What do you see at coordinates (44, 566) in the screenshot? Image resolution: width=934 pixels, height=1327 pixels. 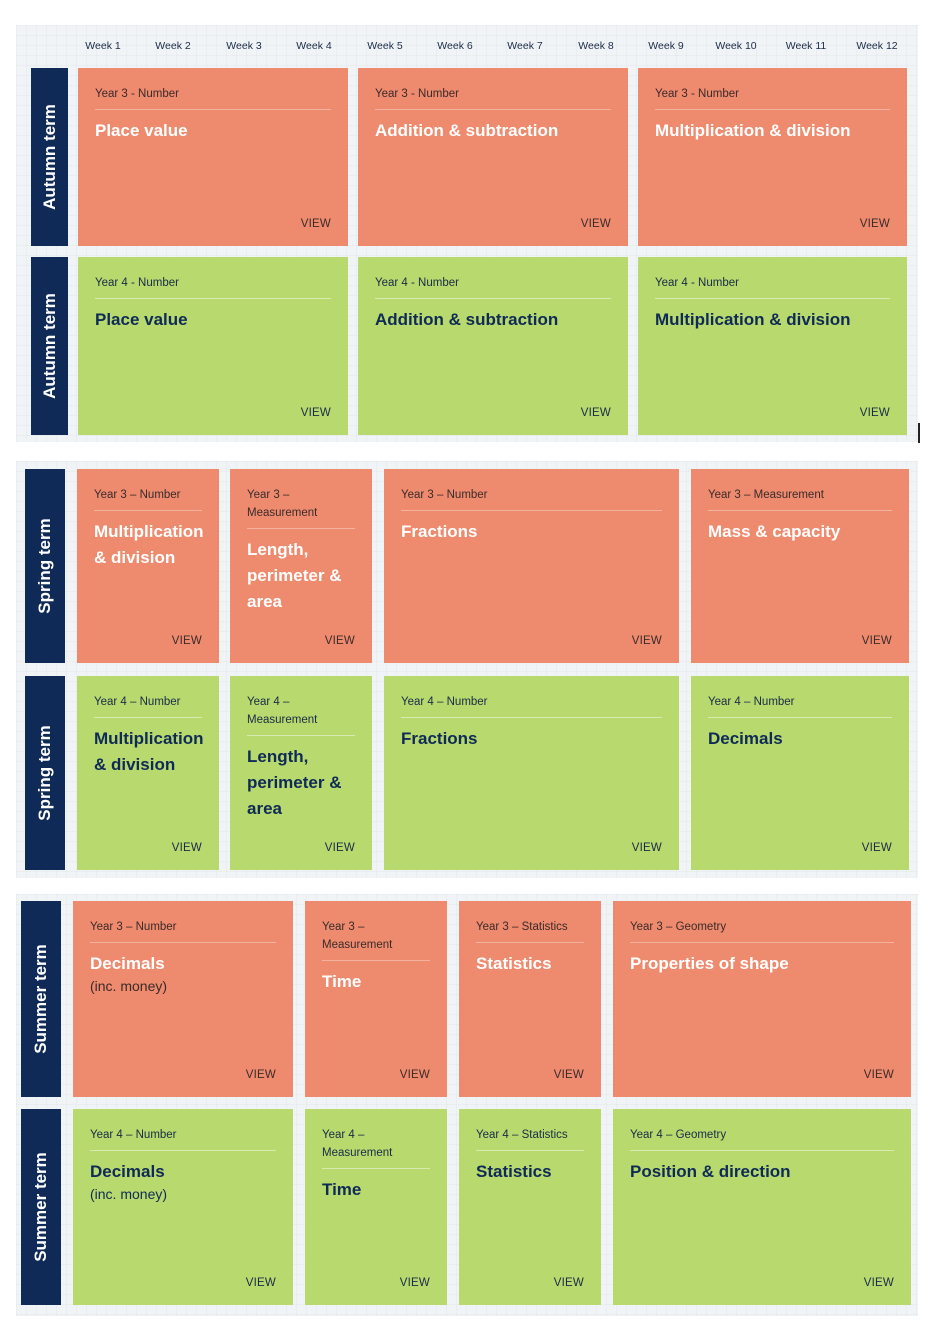 I see `term-label: Spring term` at bounding box center [44, 566].